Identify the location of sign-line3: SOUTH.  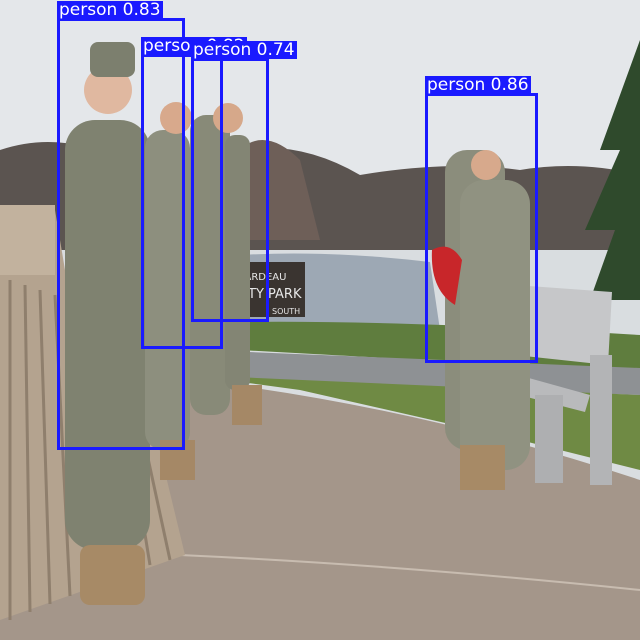
(286, 311).